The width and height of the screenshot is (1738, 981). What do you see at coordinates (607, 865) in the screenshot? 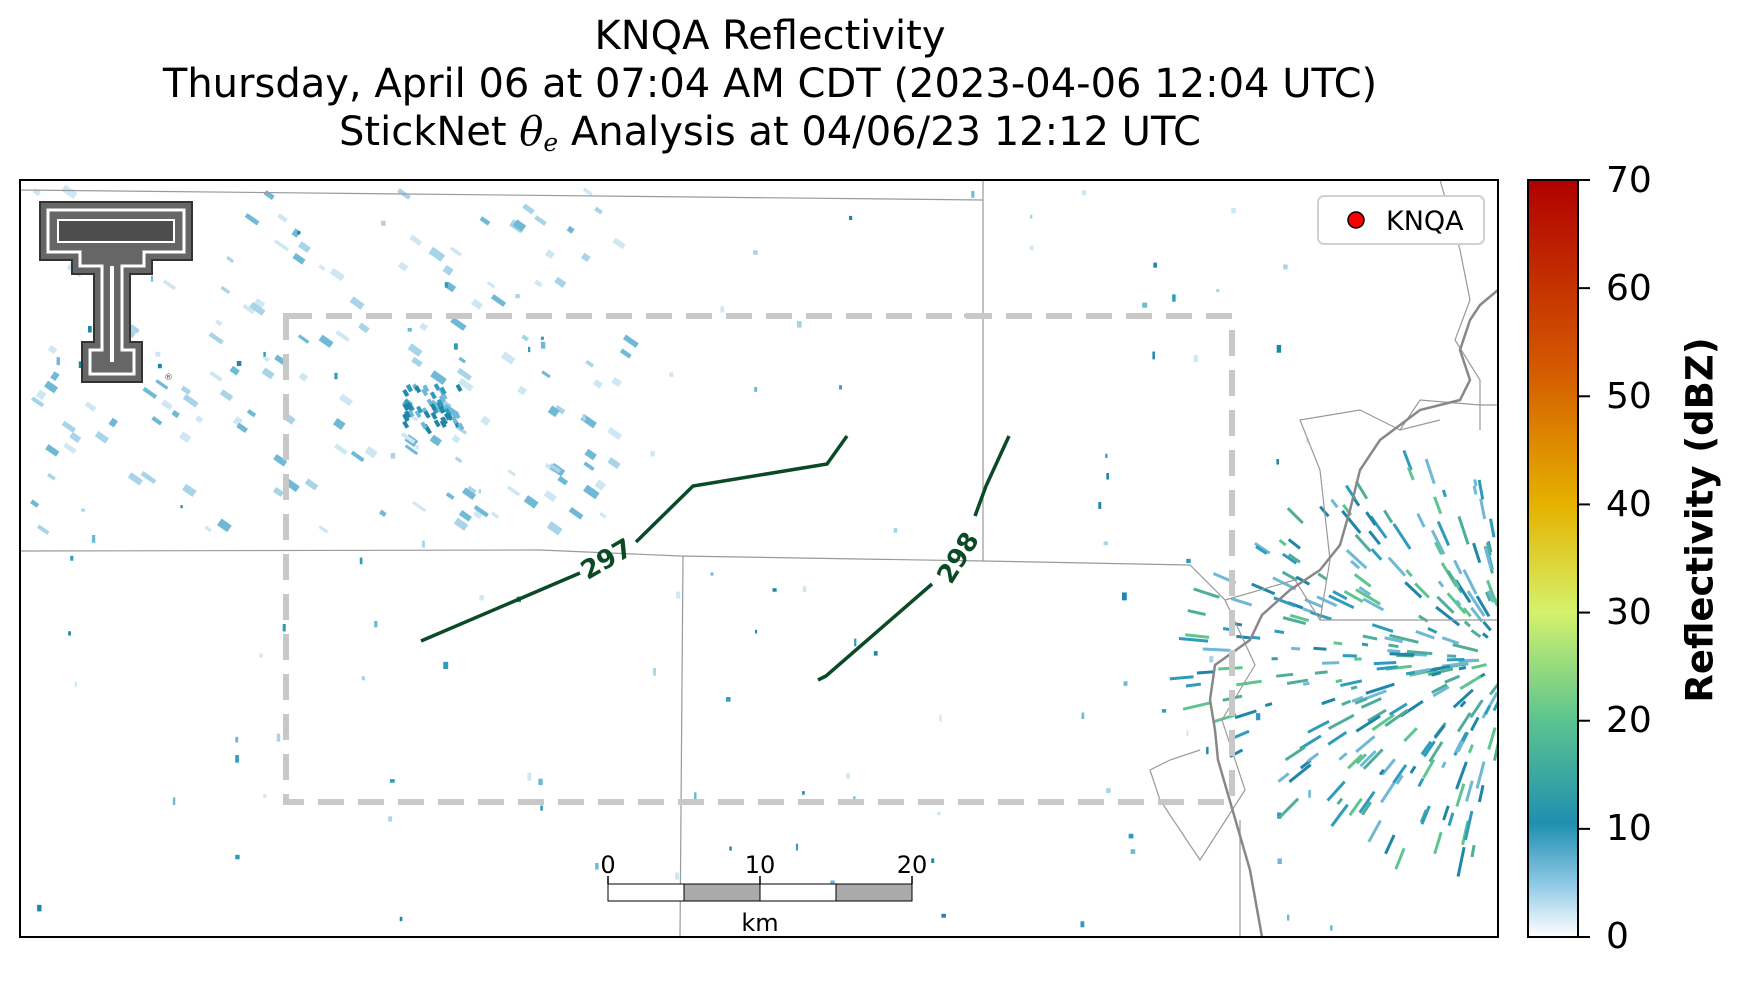
I see `scale-tick-0: 0` at bounding box center [607, 865].